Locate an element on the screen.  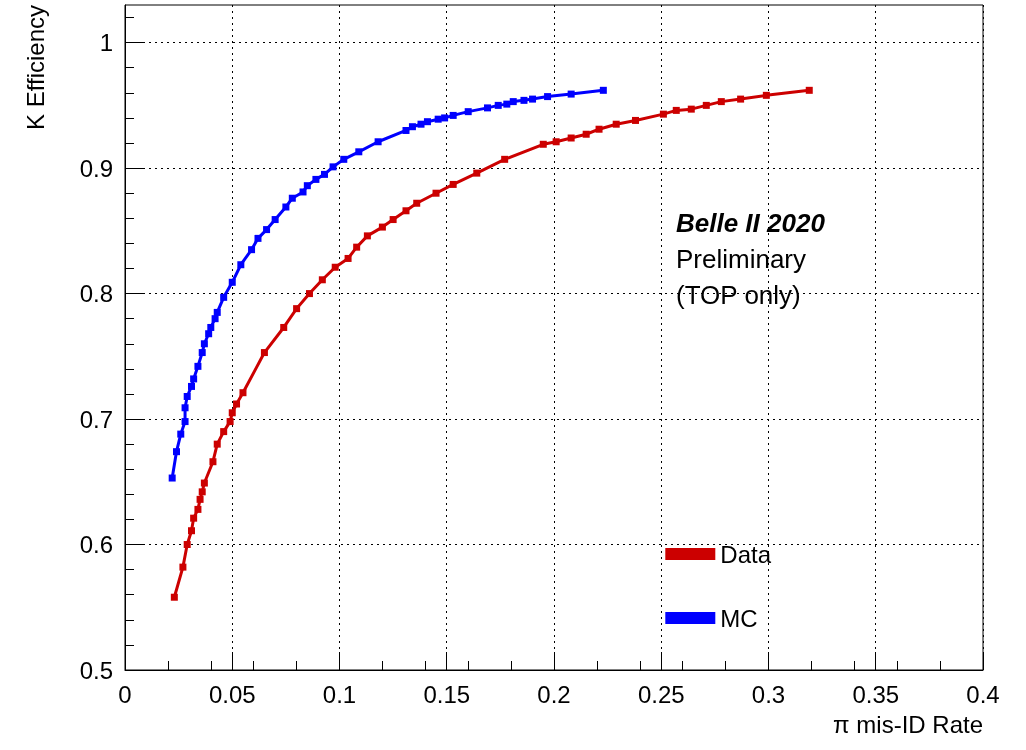
legend-label: MC is located at coordinates (739, 618).